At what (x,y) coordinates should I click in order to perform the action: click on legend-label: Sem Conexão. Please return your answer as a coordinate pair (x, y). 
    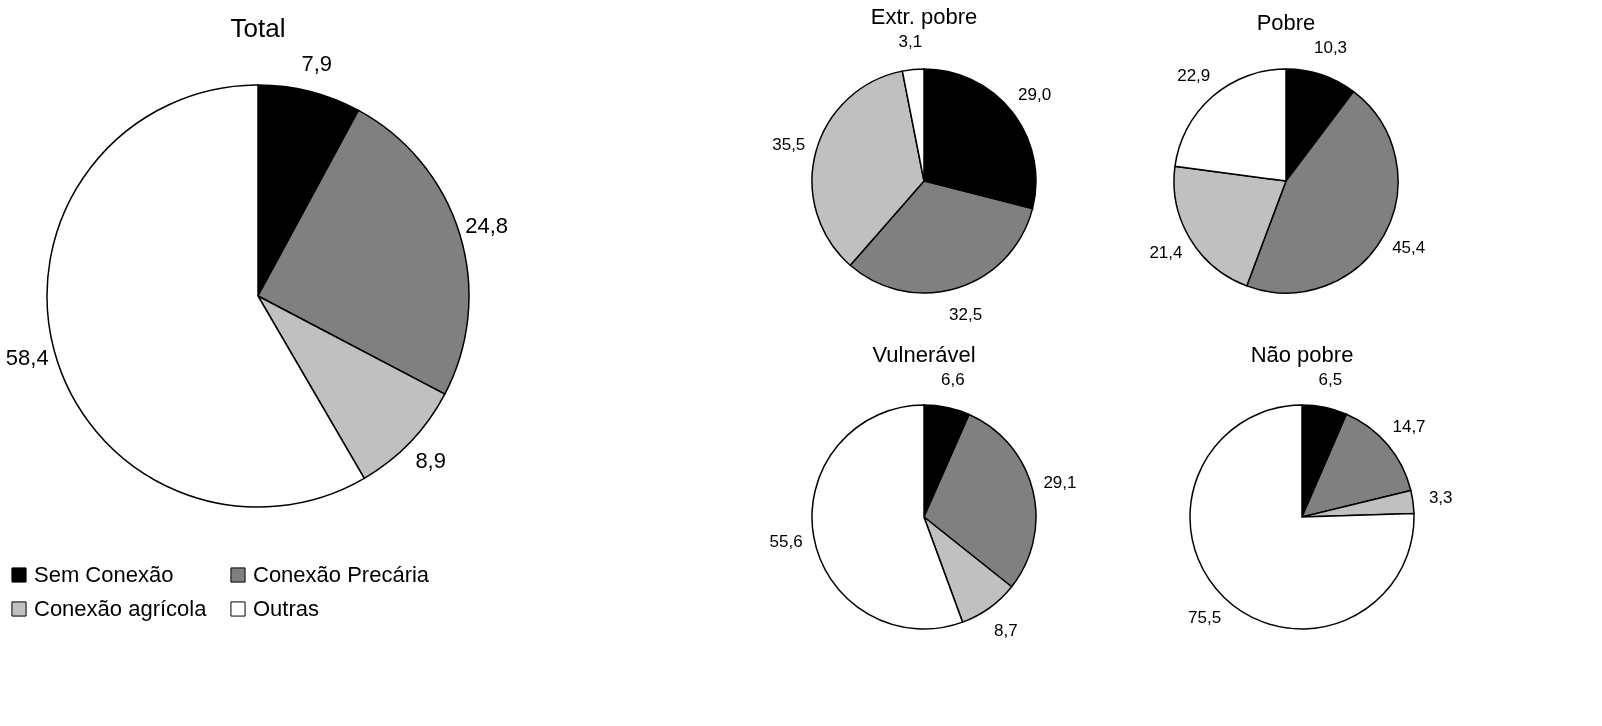
    Looking at the image, I should click on (104, 574).